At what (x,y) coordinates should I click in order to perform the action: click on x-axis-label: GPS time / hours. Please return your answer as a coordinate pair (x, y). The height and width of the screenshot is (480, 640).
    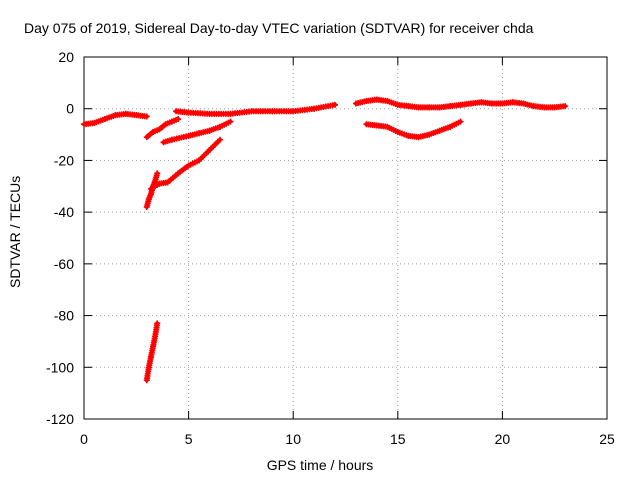
    Looking at the image, I should click on (320, 465).